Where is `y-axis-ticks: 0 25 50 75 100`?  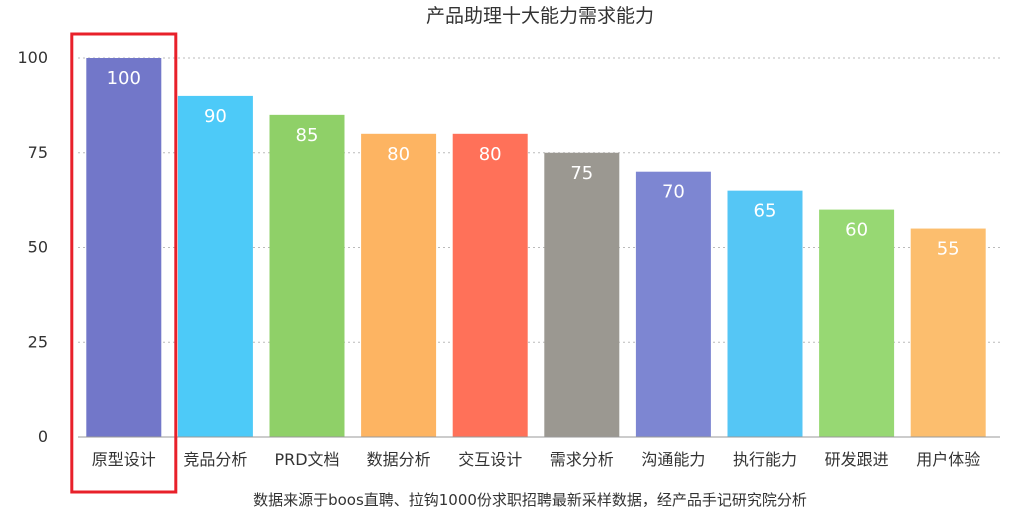
y-axis-ticks: 0 25 50 75 100 is located at coordinates (32, 247).